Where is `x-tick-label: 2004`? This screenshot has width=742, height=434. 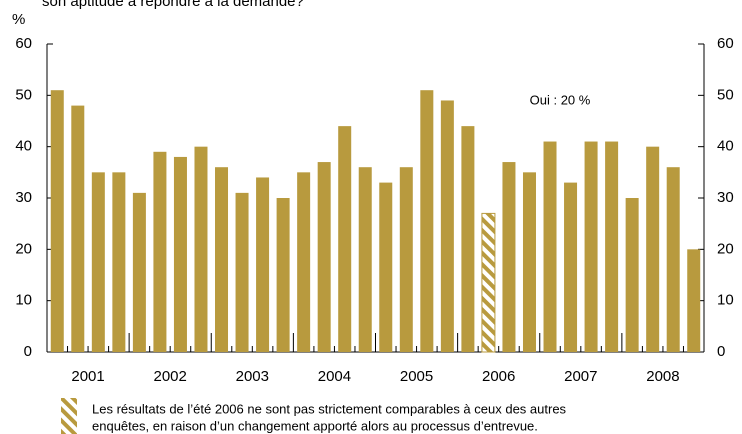
x-tick-label: 2004 is located at coordinates (334, 376).